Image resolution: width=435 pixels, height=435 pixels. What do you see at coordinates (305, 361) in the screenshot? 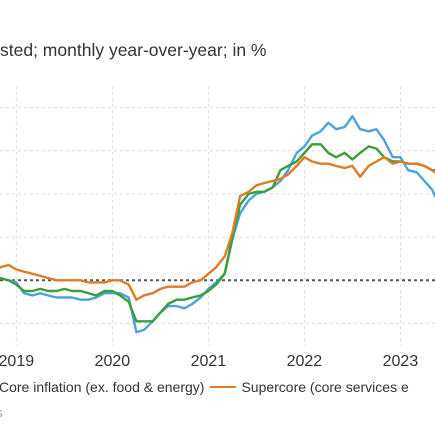
I see `x-tick-label-3: 2022` at bounding box center [305, 361].